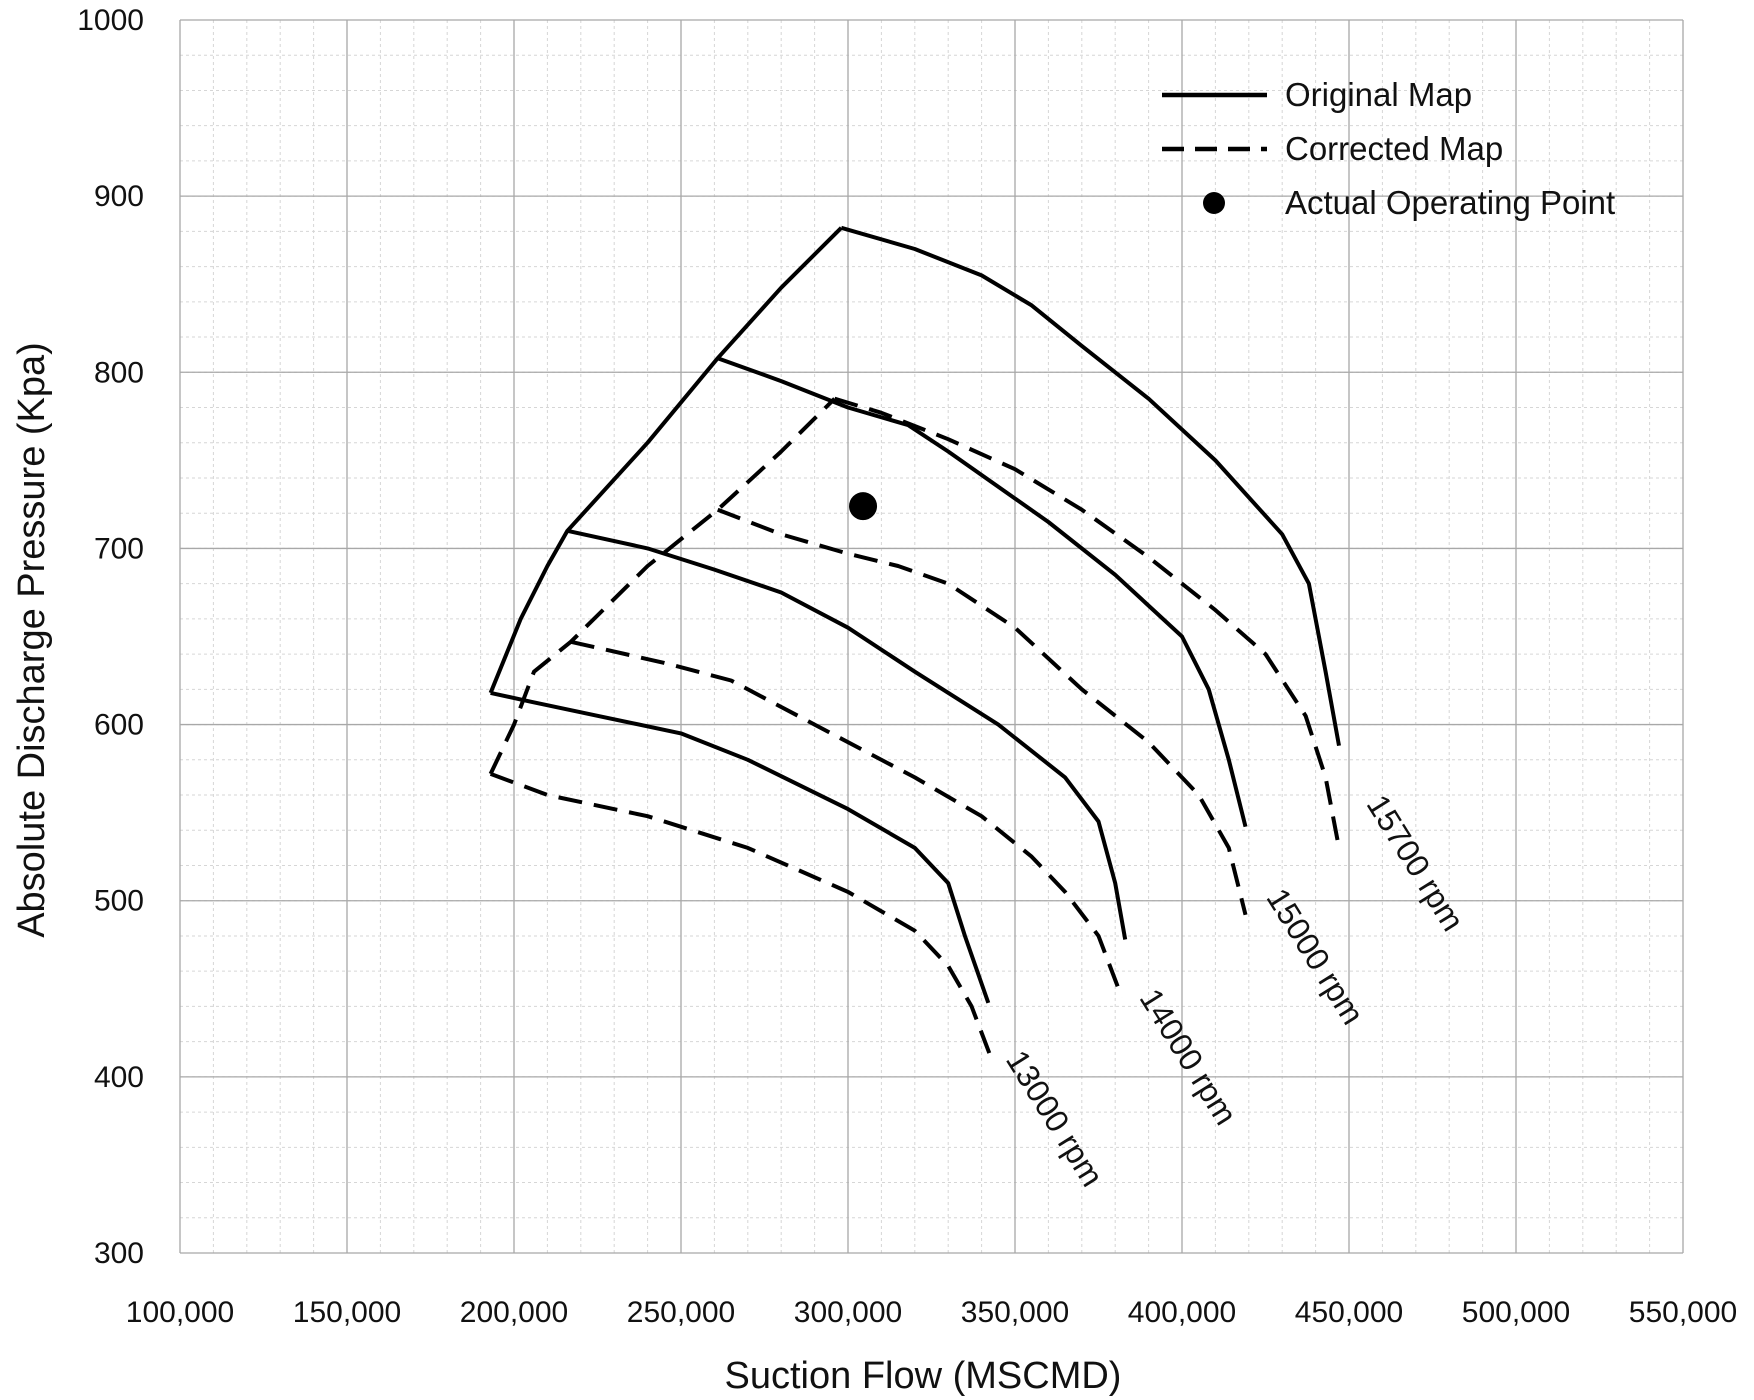  What do you see at coordinates (119, 725) in the screenshot?
I see `y-tick-label: 600` at bounding box center [119, 725].